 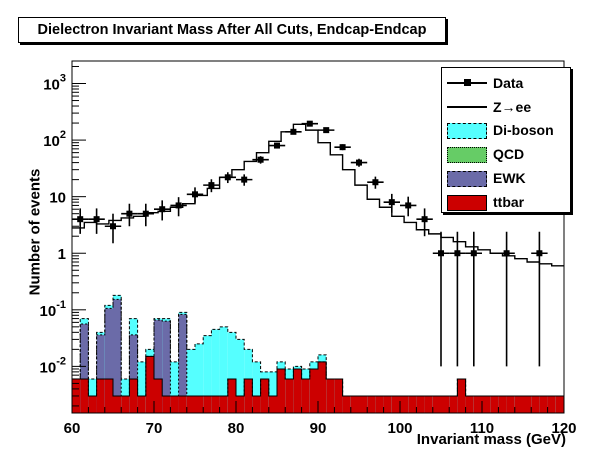 What do you see at coordinates (491, 439) in the screenshot?
I see `x-axis-label: Invariant mass (GeV)` at bounding box center [491, 439].